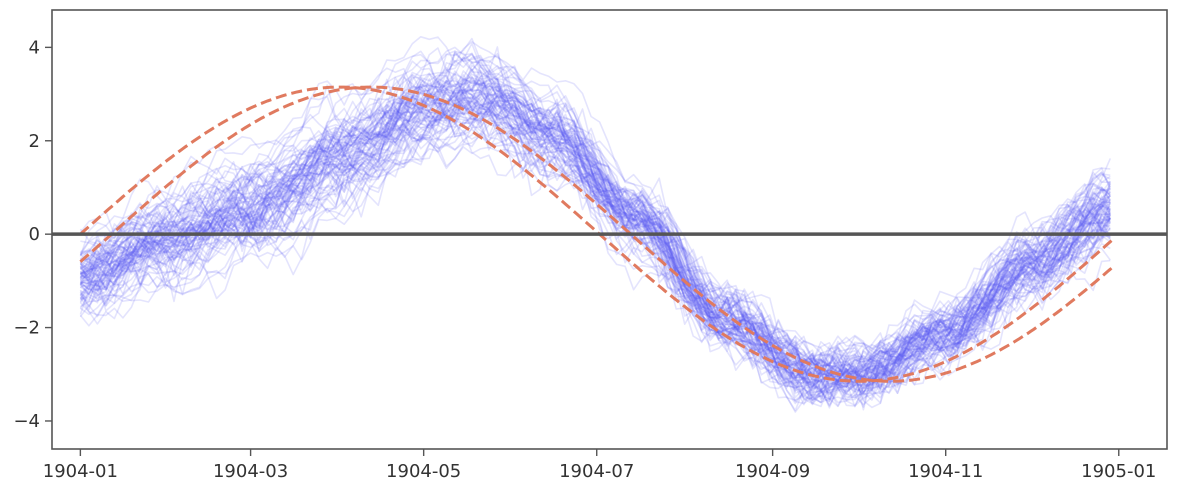 This screenshot has width=1178, height=492. What do you see at coordinates (26, 421) in the screenshot?
I see `y-tick-label: −4` at bounding box center [26, 421].